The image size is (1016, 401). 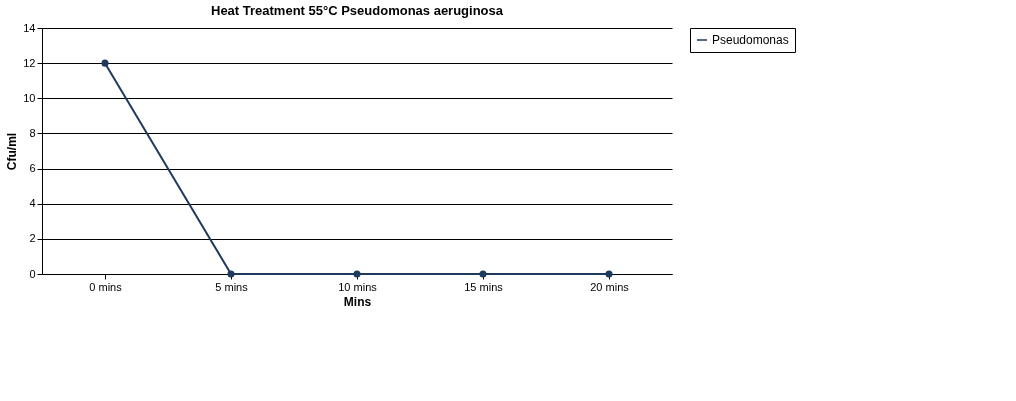 What do you see at coordinates (32, 168) in the screenshot?
I see `y-tick-label: 6` at bounding box center [32, 168].